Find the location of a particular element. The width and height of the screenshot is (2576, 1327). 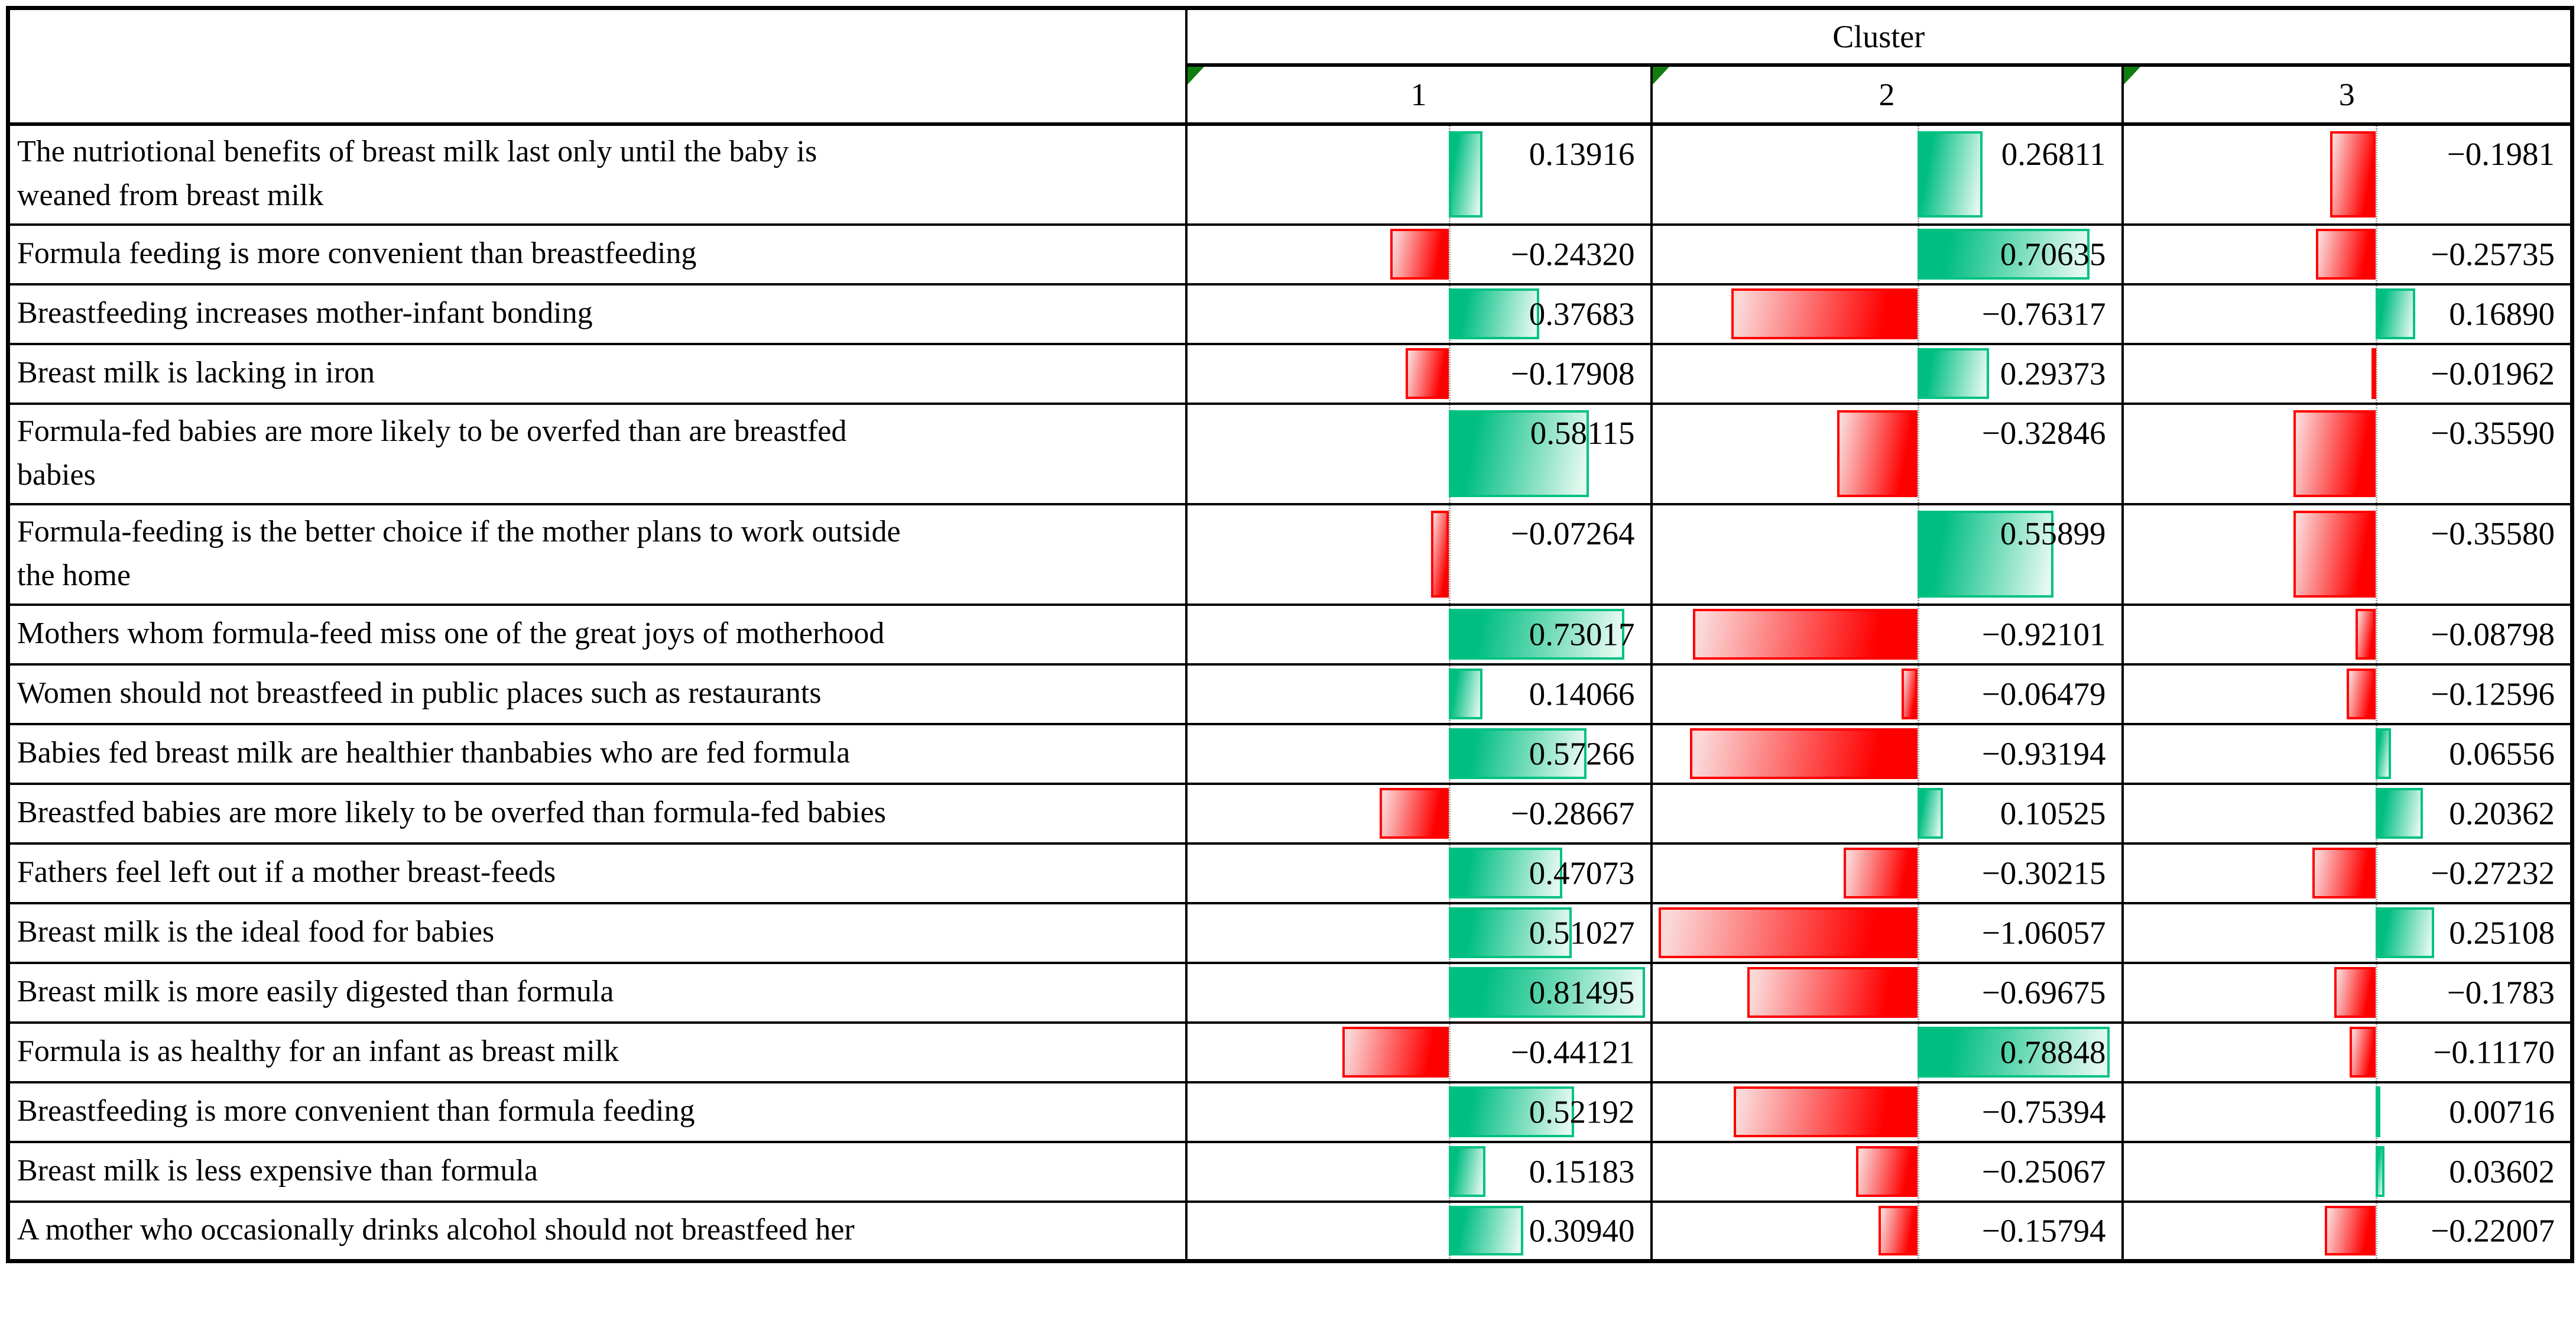

cell-value: 0.25108 is located at coordinates (2502, 933).